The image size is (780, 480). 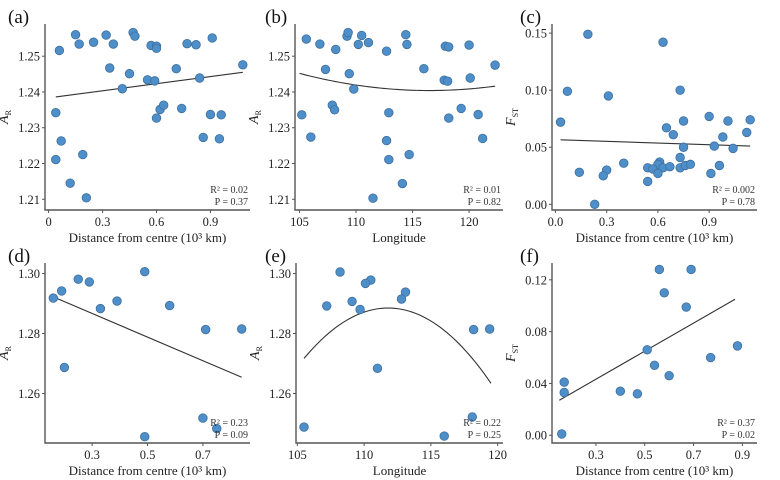 I want to click on y-tick-label: 0.05, so click(x=536, y=148).